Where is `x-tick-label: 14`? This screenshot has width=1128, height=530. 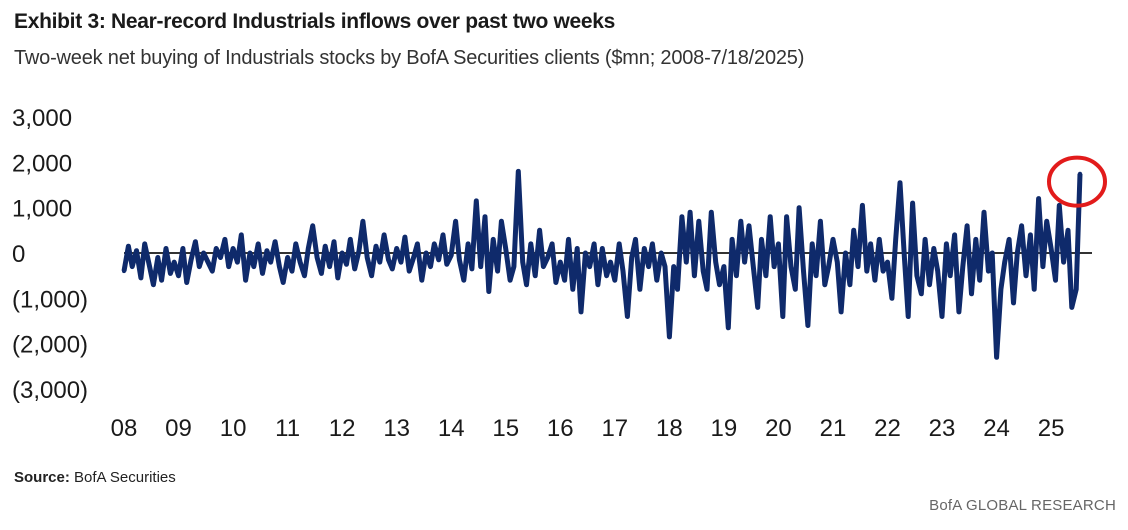
x-tick-label: 14 is located at coordinates (451, 428).